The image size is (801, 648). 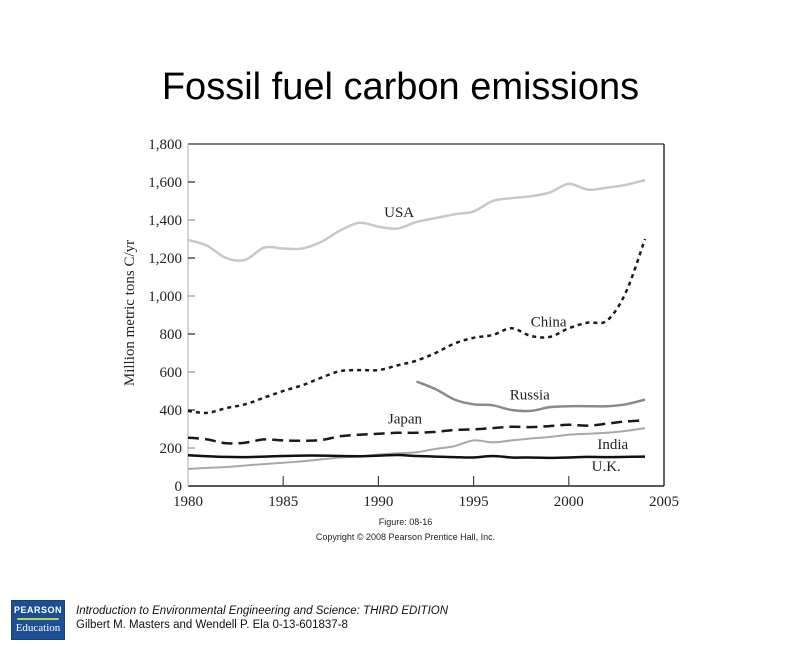 I want to click on slide-title: Fossil fuel carbon emissions, so click(x=400, y=87).